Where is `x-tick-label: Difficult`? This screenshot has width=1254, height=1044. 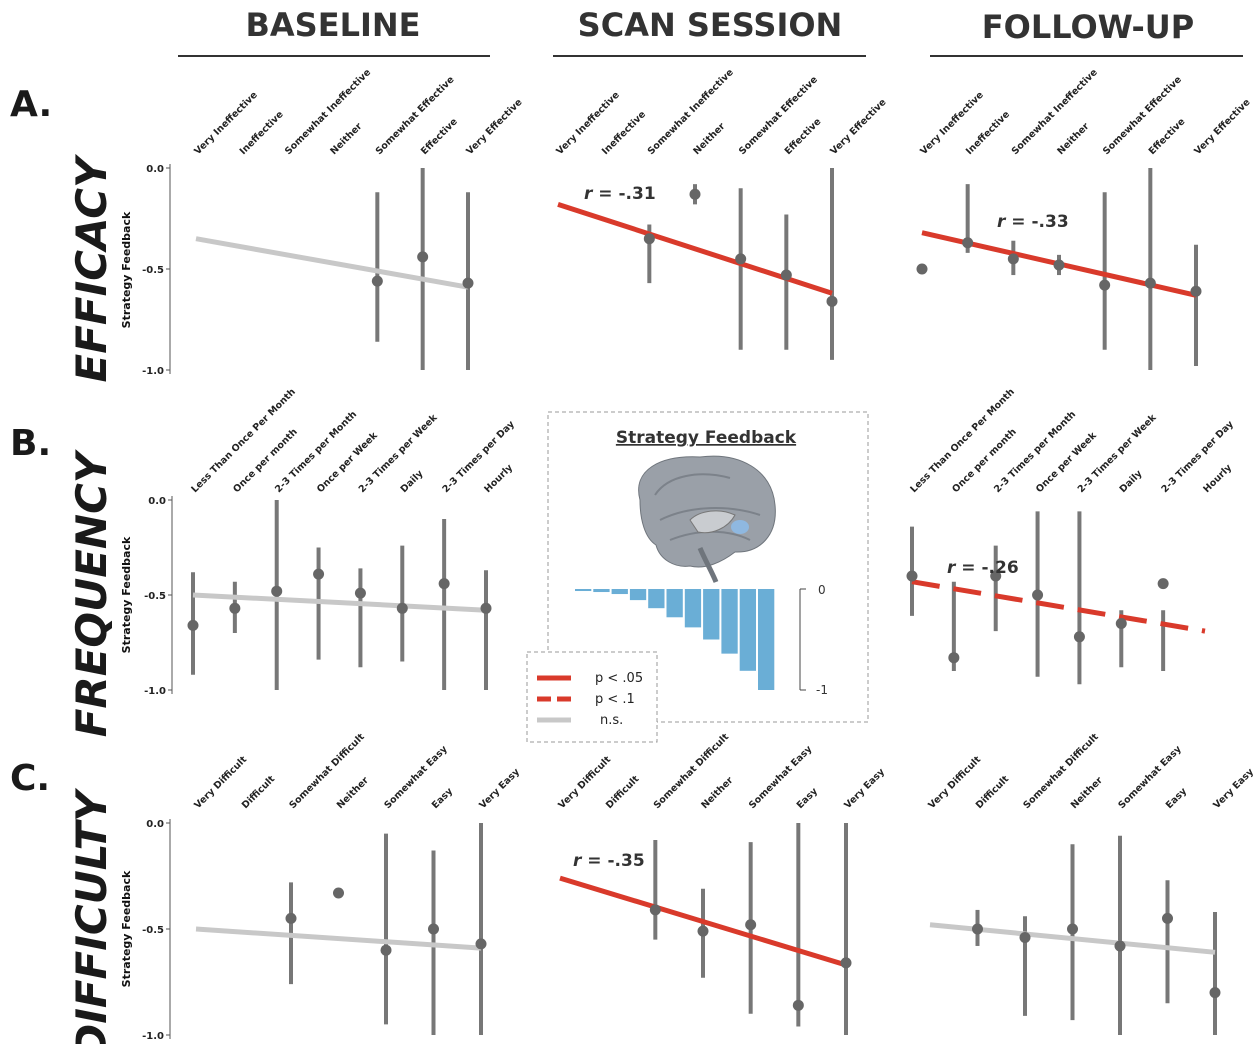 x-tick-label: Difficult is located at coordinates (993, 792).